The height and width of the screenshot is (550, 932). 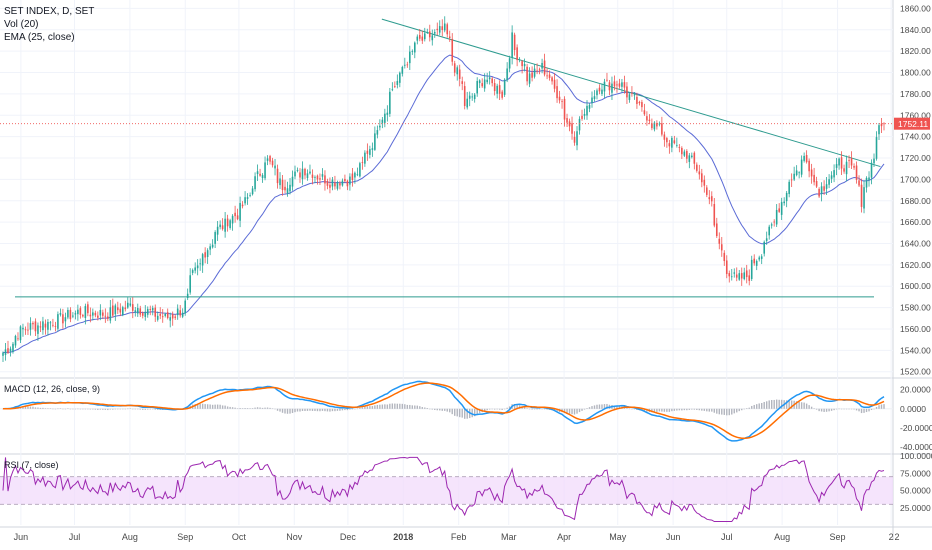 I want to click on y-tick-label: 1540.00, so click(x=915, y=350).